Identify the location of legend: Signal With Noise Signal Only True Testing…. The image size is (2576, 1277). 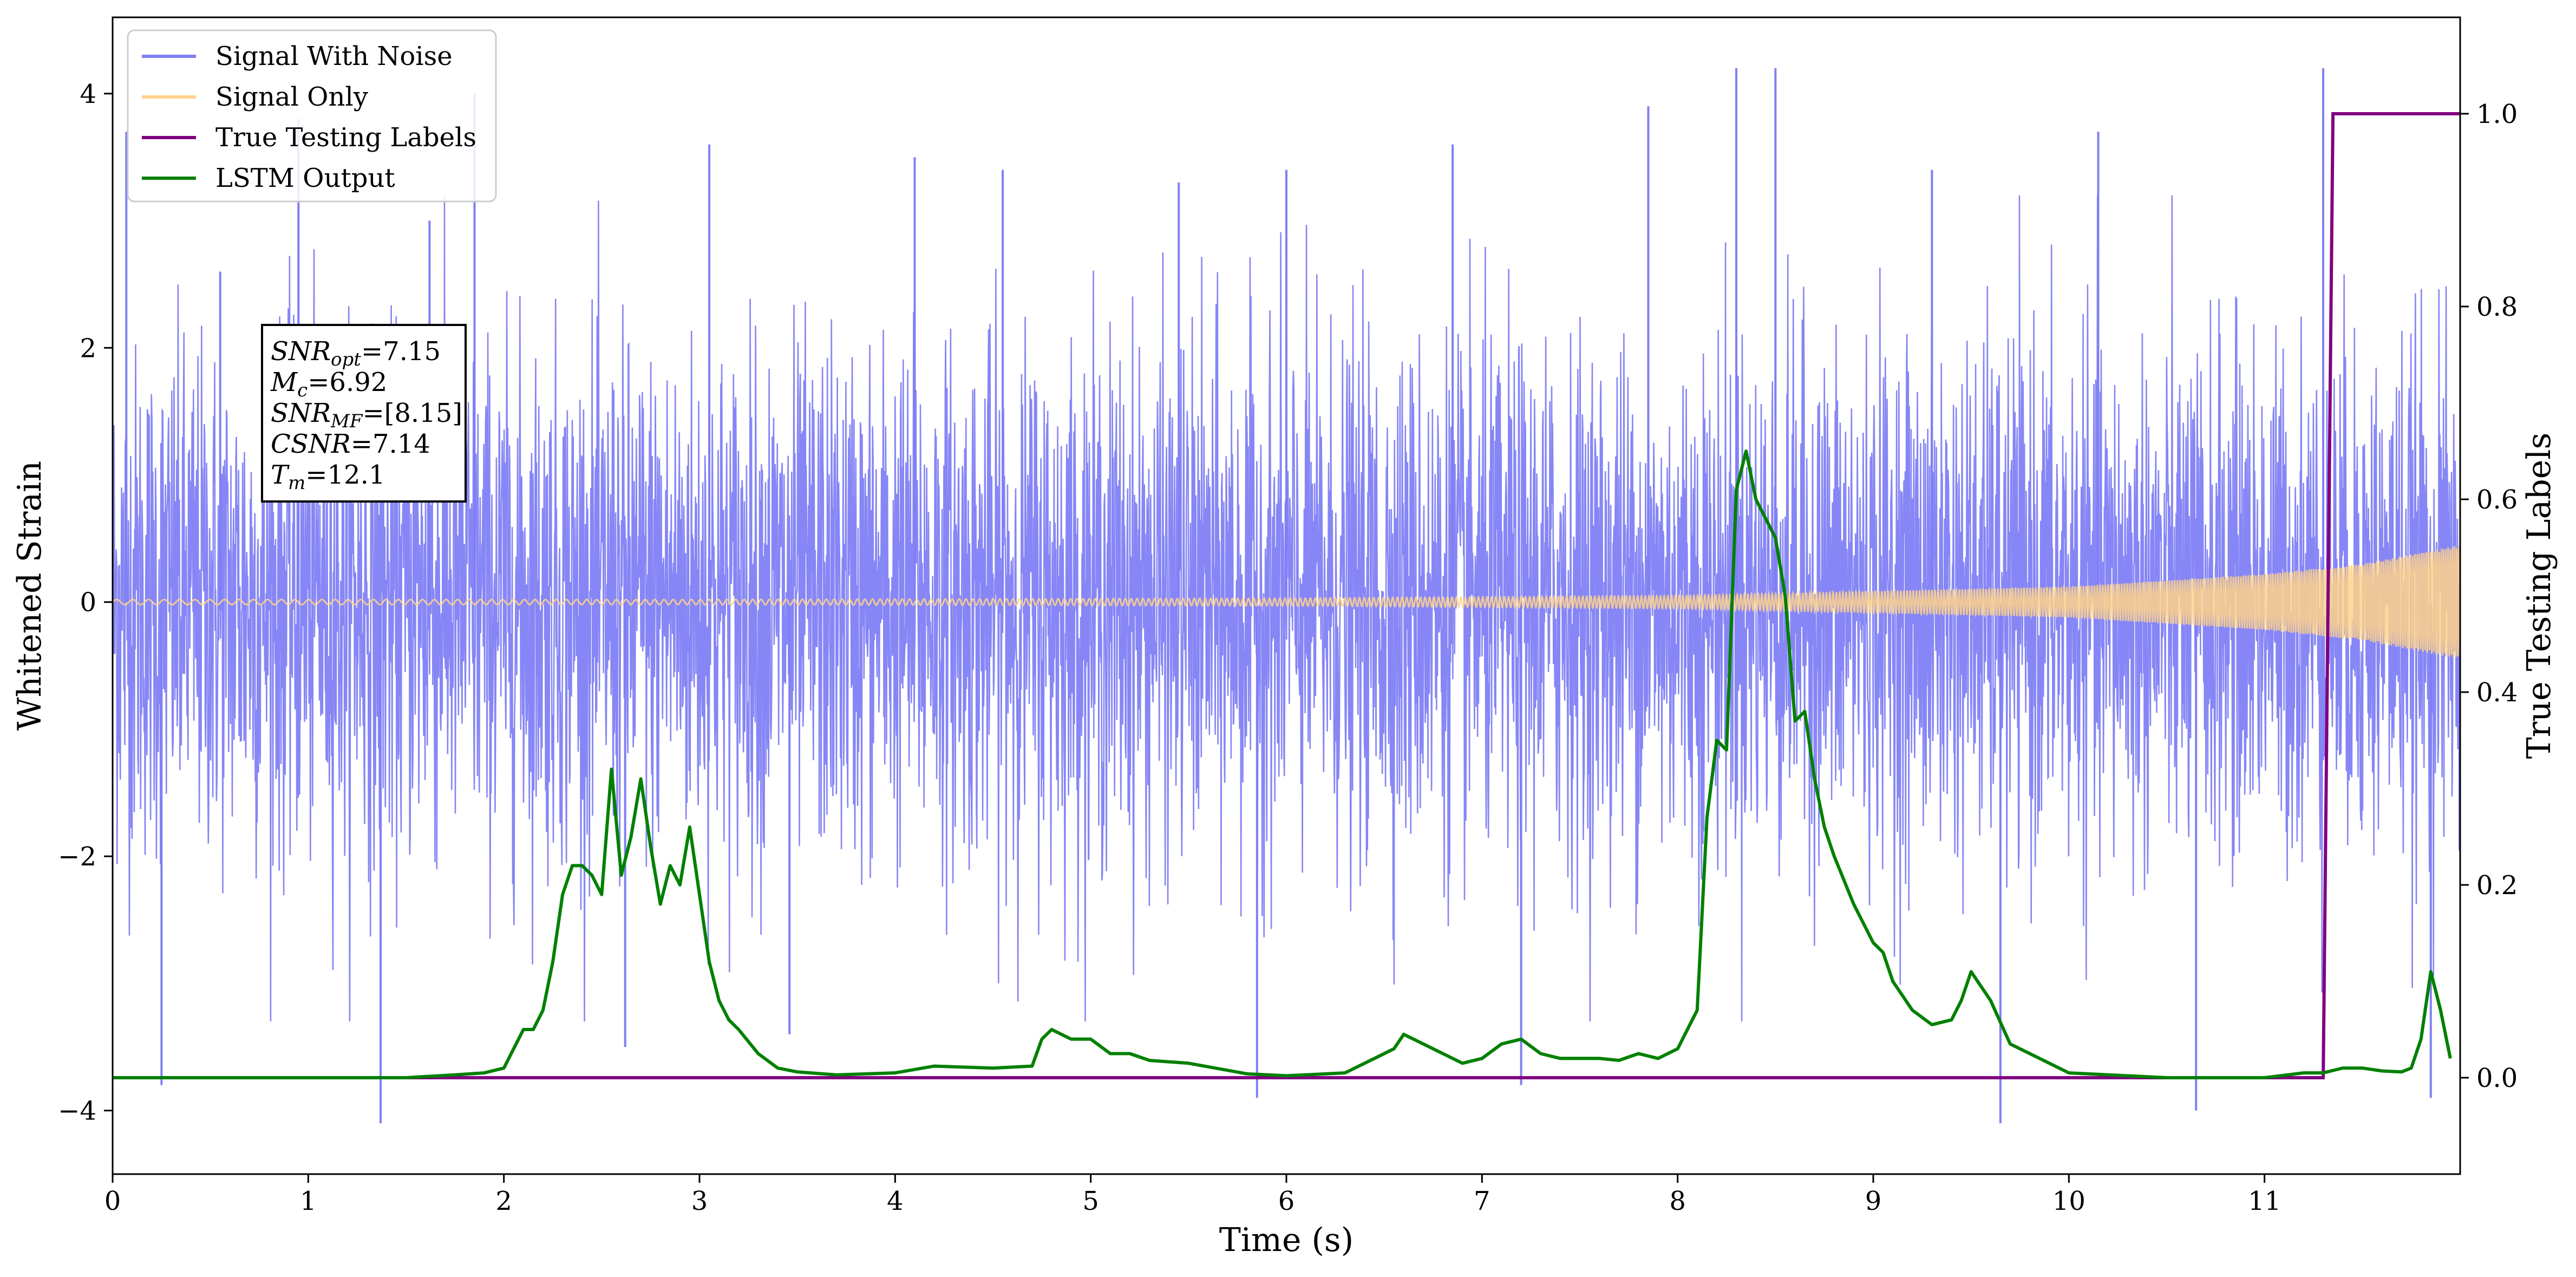
(312, 116).